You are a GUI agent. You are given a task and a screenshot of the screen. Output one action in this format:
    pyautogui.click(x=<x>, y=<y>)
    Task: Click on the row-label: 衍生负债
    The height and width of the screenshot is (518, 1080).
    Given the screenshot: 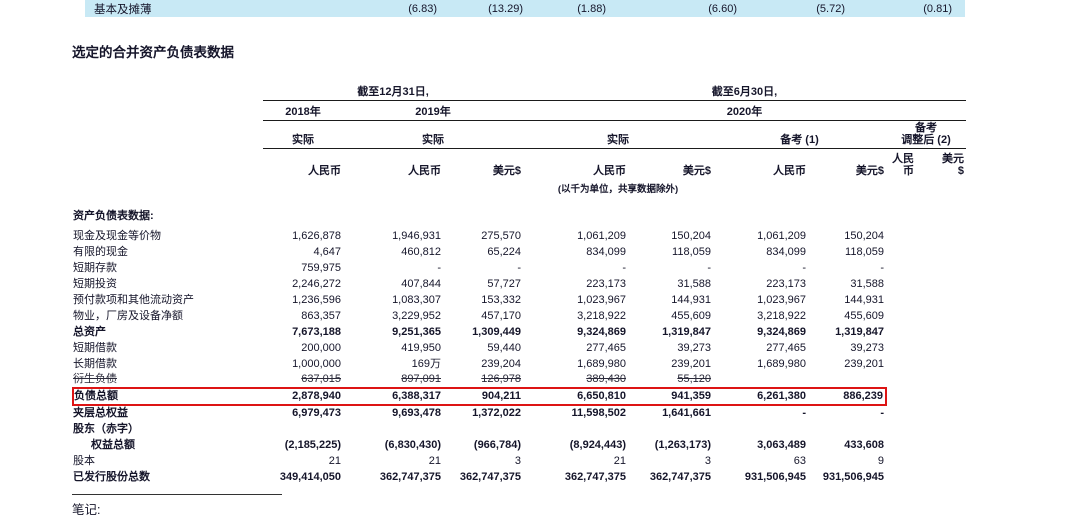 What is the action you would take?
    pyautogui.click(x=95, y=379)
    